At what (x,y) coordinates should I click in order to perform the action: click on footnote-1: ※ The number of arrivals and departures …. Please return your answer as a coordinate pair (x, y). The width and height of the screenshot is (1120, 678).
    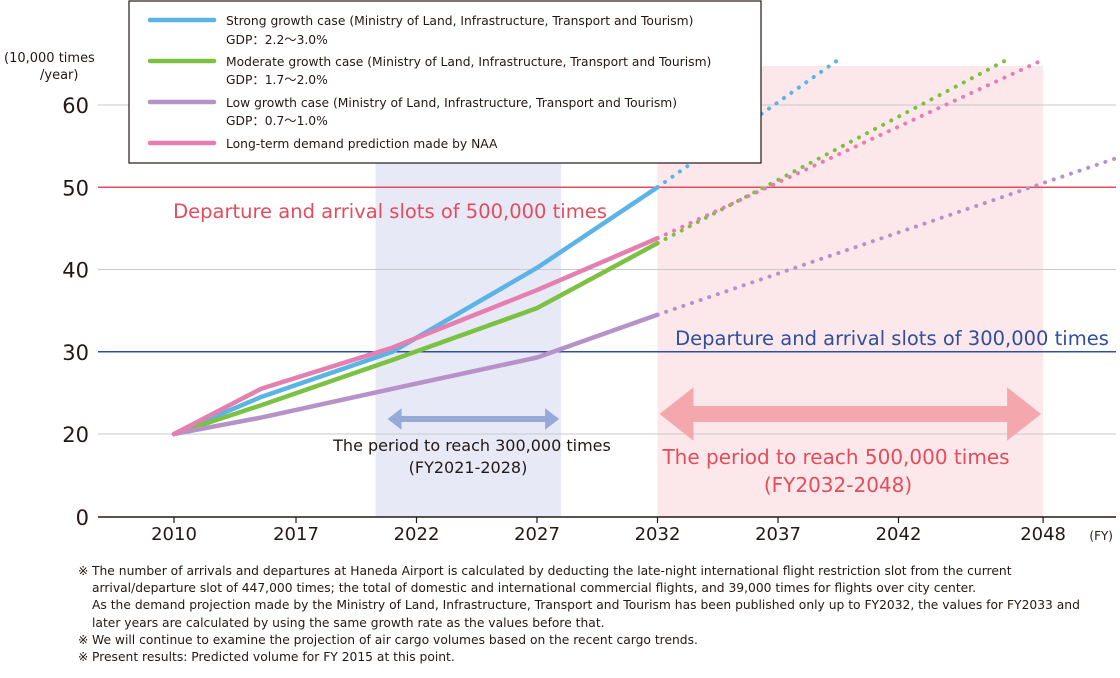
    Looking at the image, I should click on (593, 597).